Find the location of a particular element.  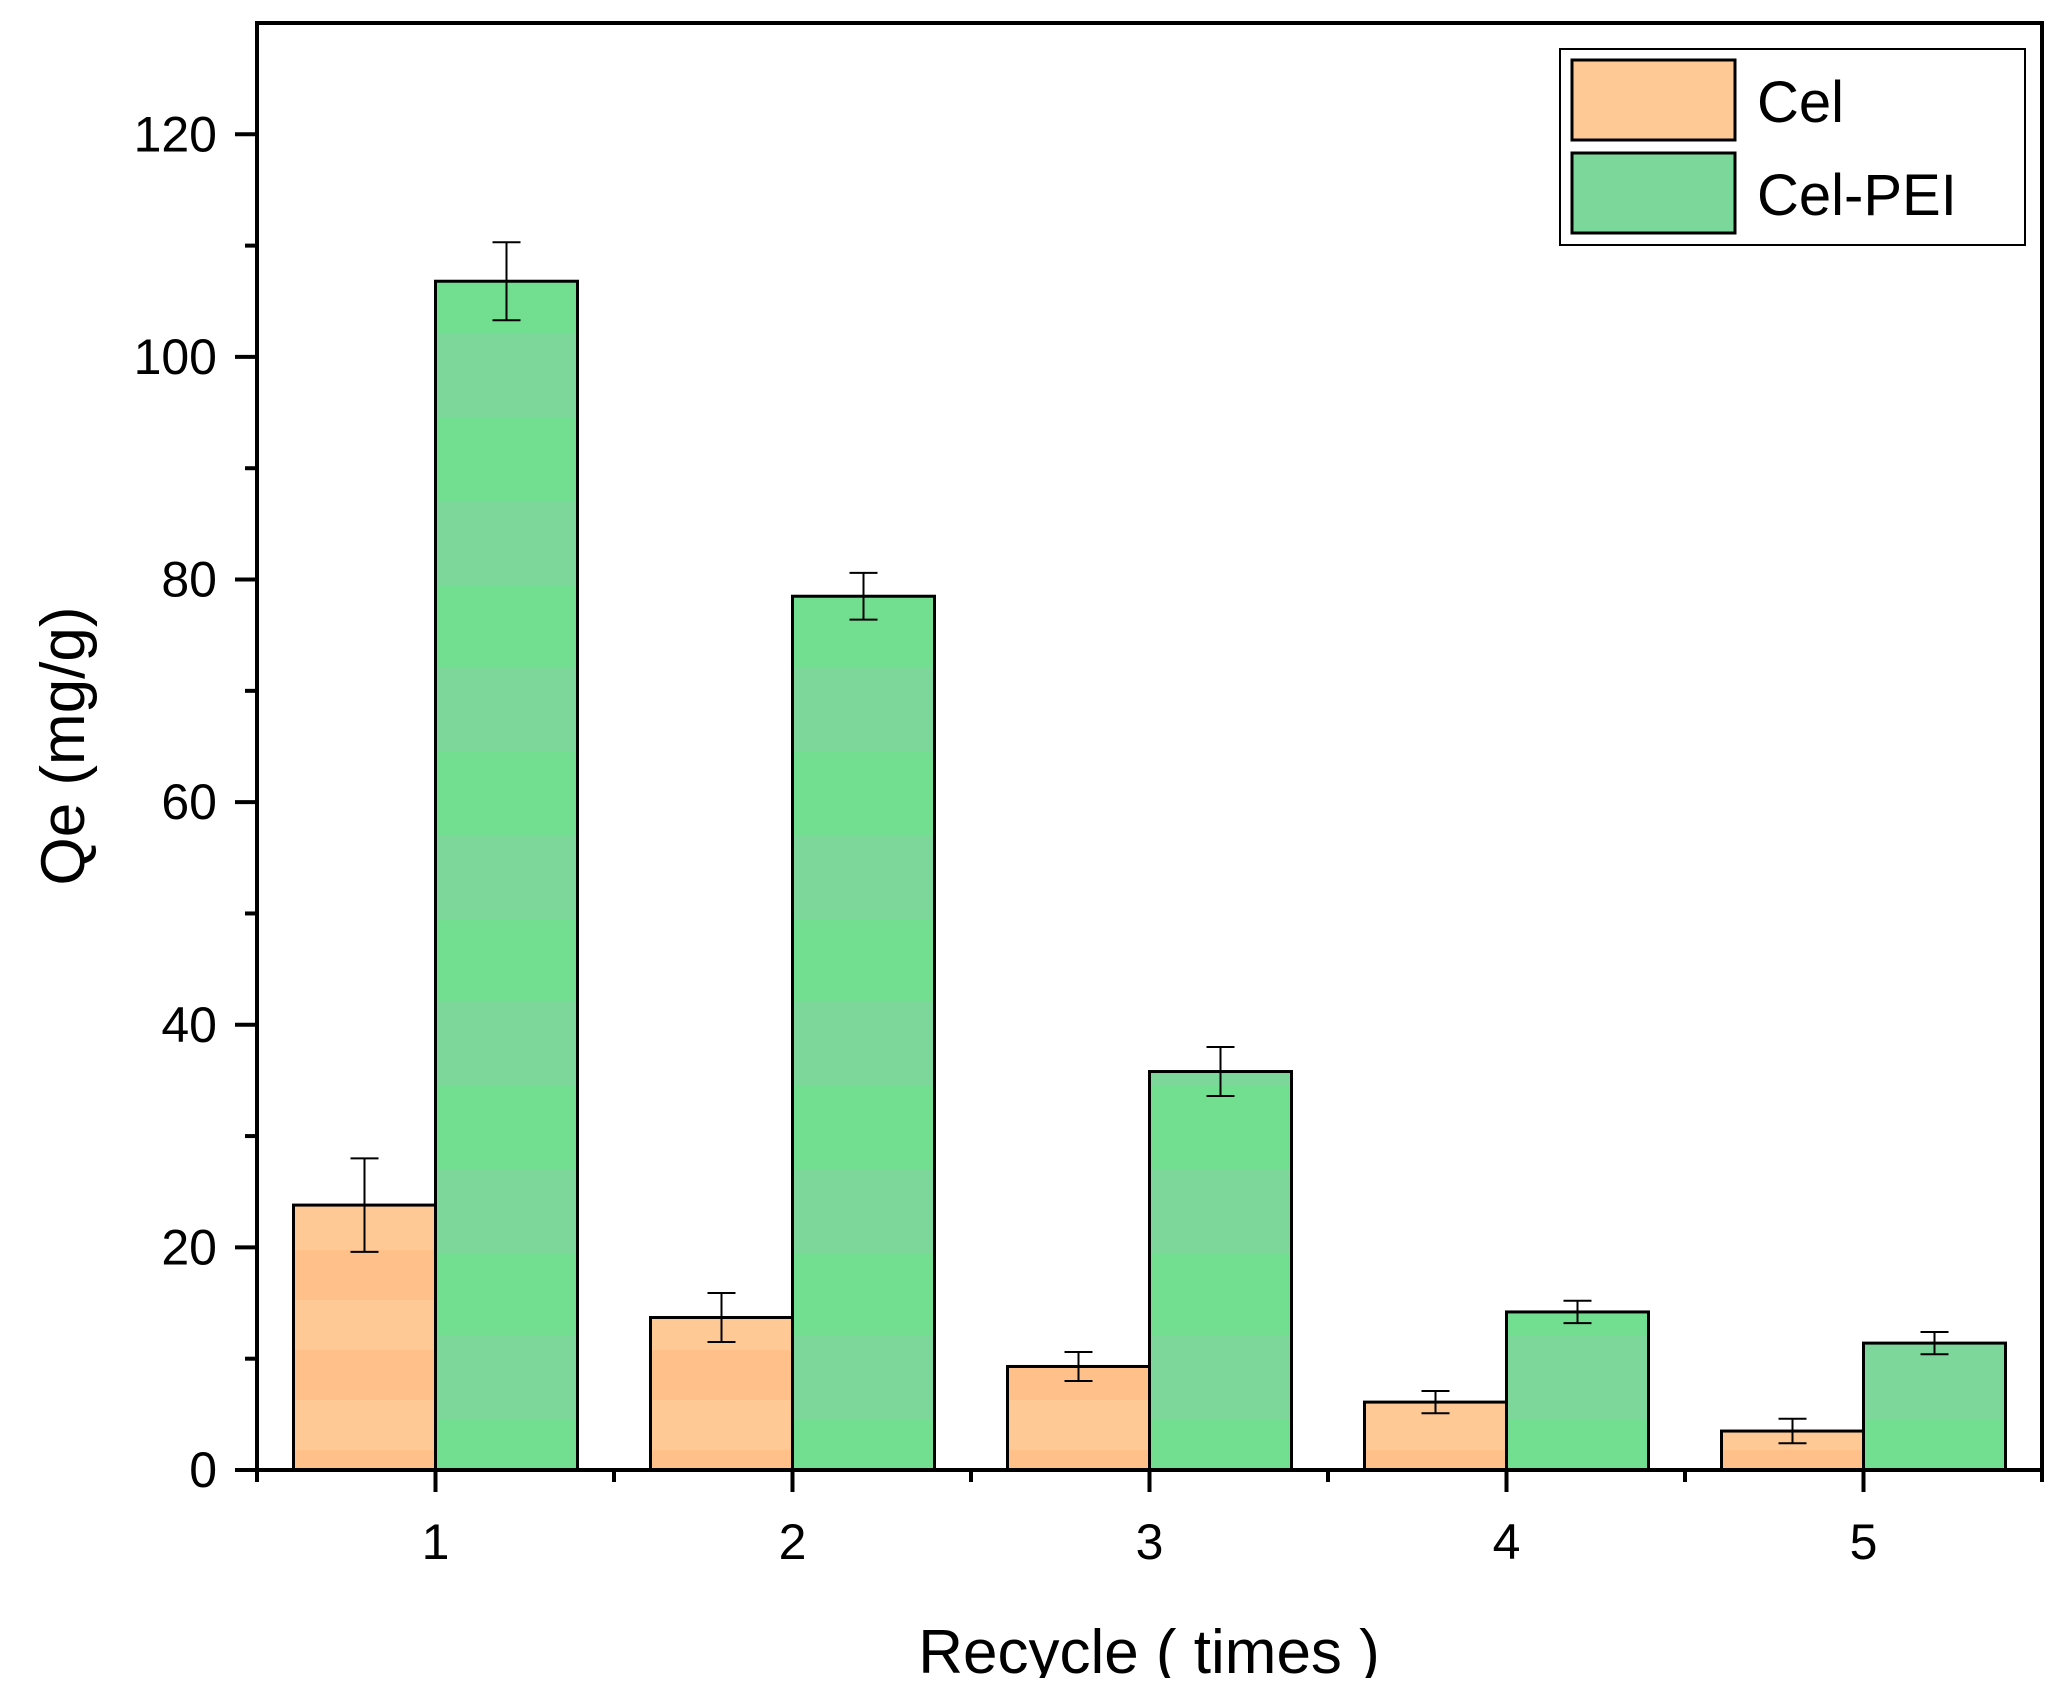

legend-swatch-cel is located at coordinates (1653, 100).